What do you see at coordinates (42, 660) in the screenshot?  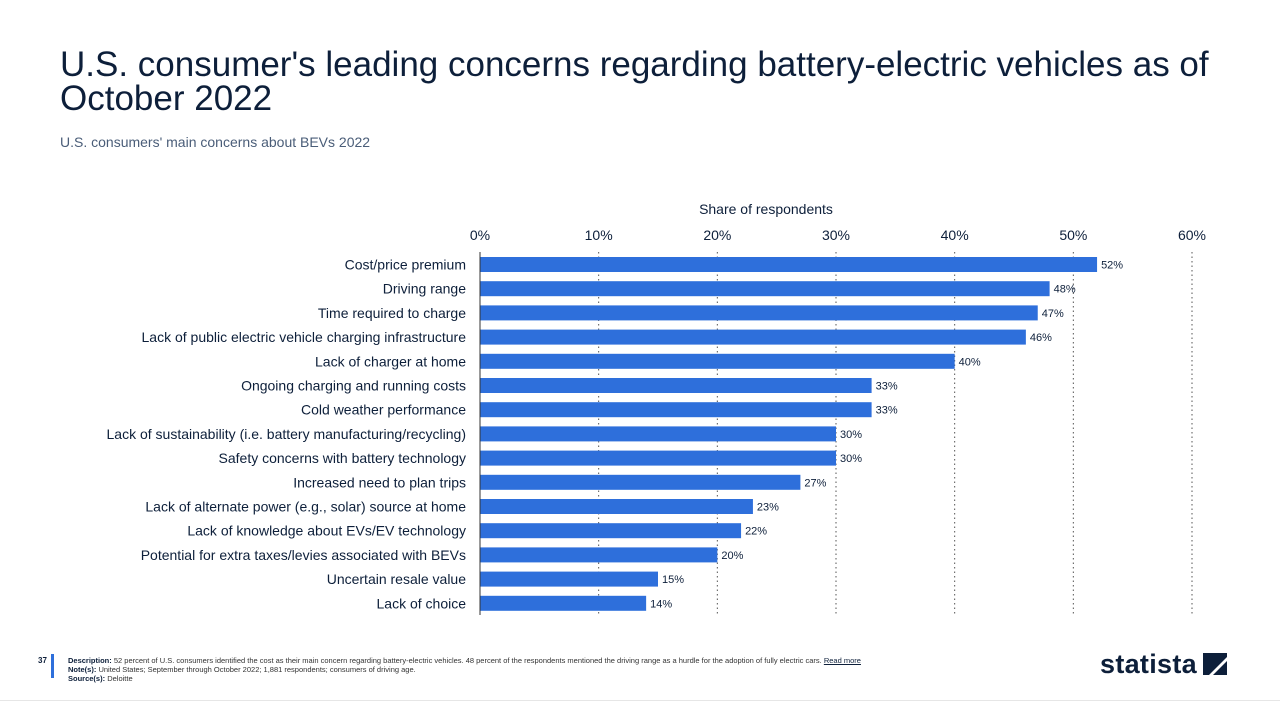 I see `page-number: 37` at bounding box center [42, 660].